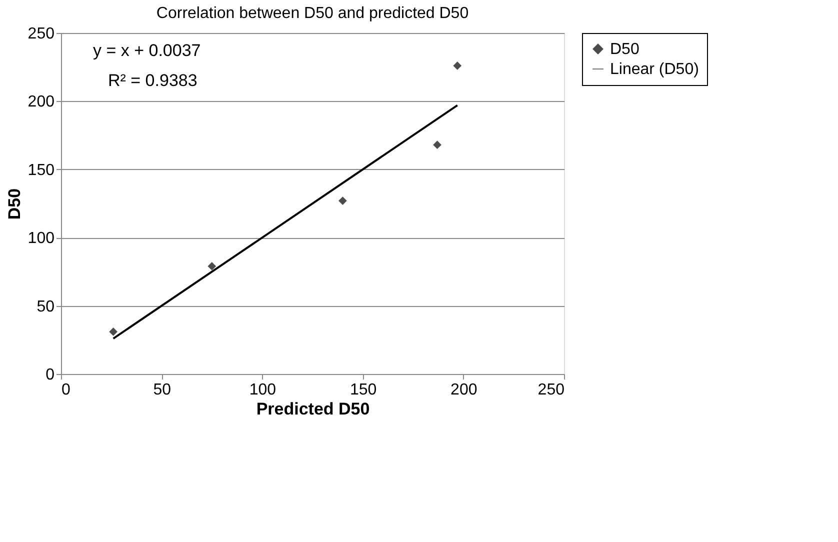 Image resolution: width=838 pixels, height=542 pixels. I want to click on x-axis-title: Predicted D50, so click(313, 409).